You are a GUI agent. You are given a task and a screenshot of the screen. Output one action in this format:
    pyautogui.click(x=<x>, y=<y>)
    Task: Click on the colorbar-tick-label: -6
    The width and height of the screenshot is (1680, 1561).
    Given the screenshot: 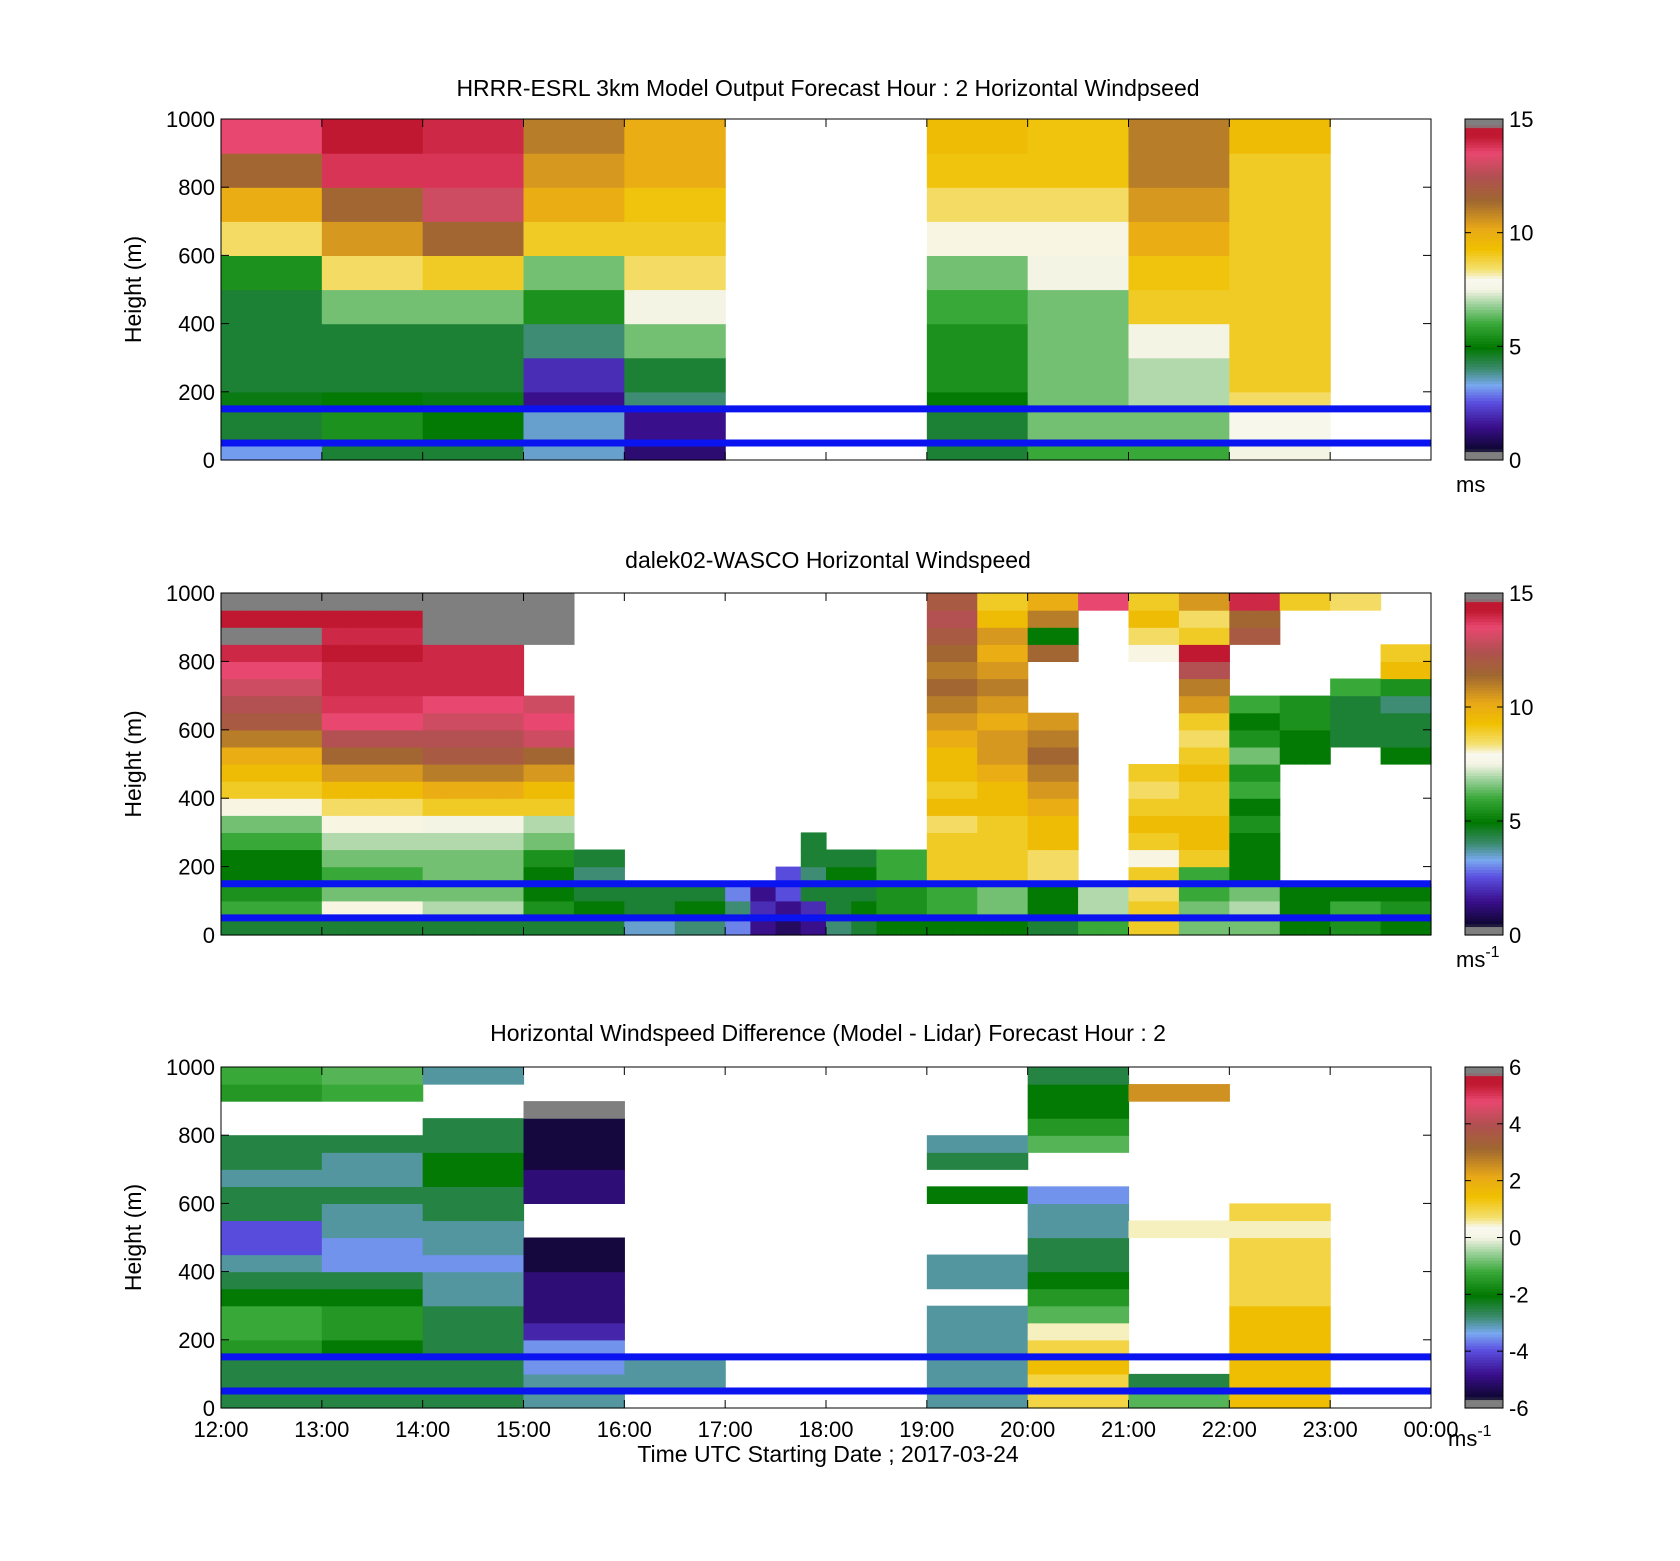 What is the action you would take?
    pyautogui.click(x=1519, y=1408)
    